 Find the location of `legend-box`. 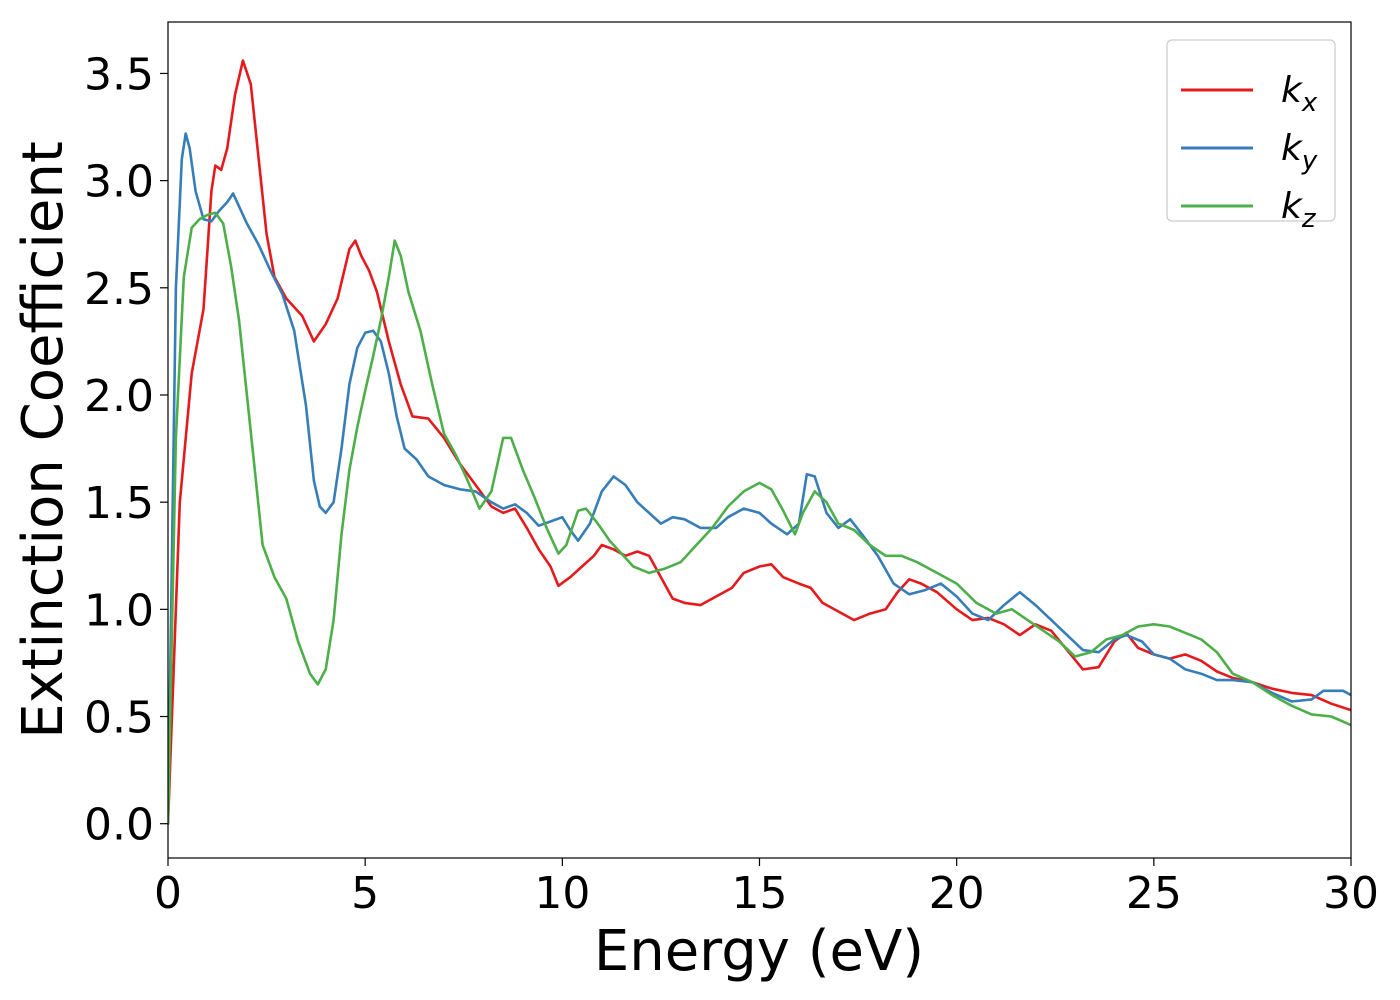

legend-box is located at coordinates (1251, 130).